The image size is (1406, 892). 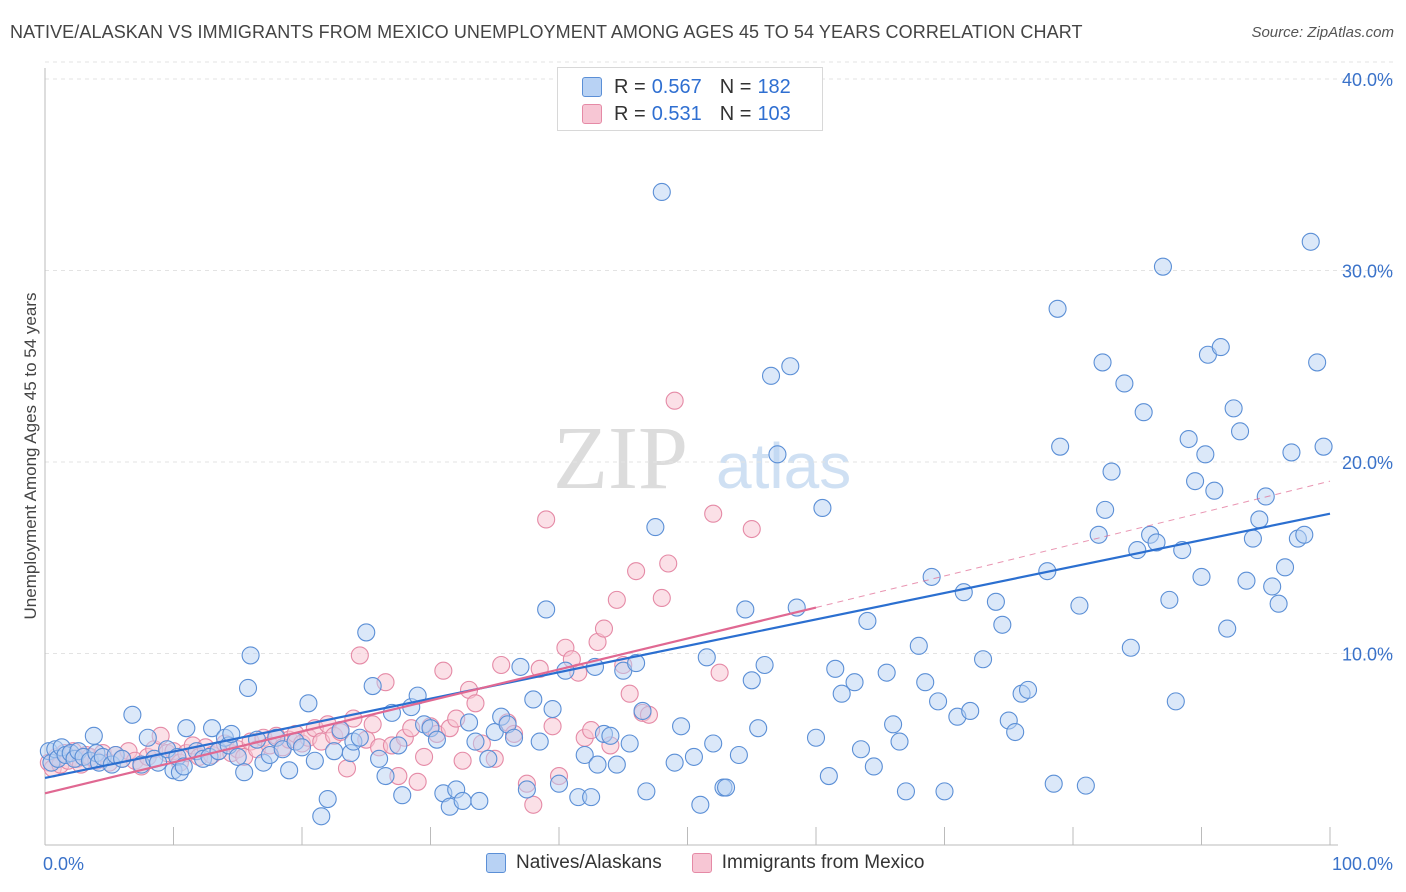 I want to click on r-value: 0.567, so click(x=676, y=86).